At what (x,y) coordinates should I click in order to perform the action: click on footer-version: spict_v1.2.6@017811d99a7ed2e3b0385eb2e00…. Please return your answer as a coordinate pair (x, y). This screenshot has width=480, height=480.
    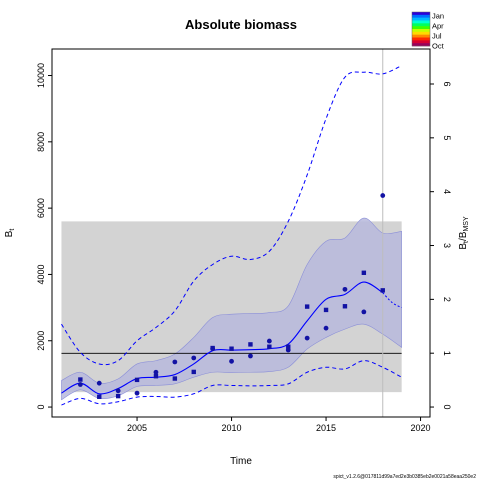
    Looking at the image, I should click on (404, 477).